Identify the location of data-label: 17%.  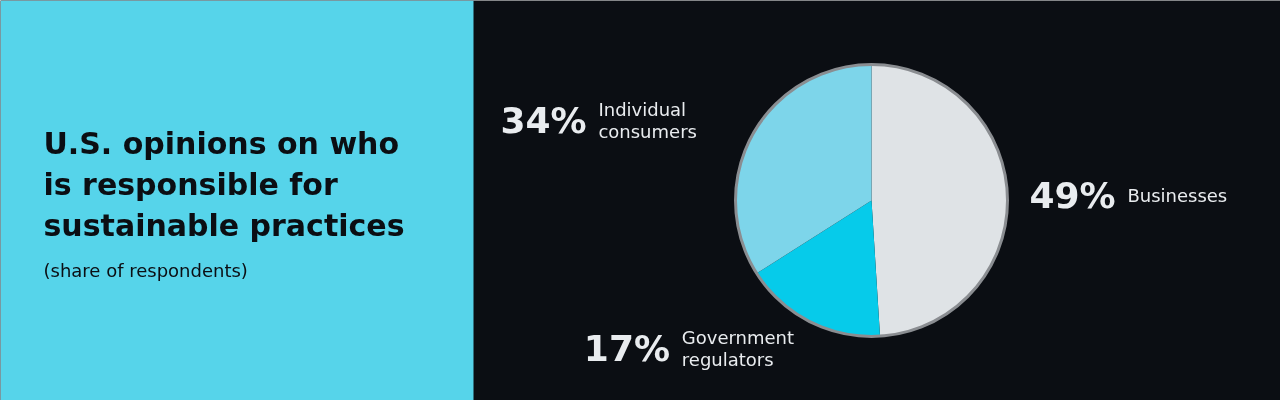
(627, 348).